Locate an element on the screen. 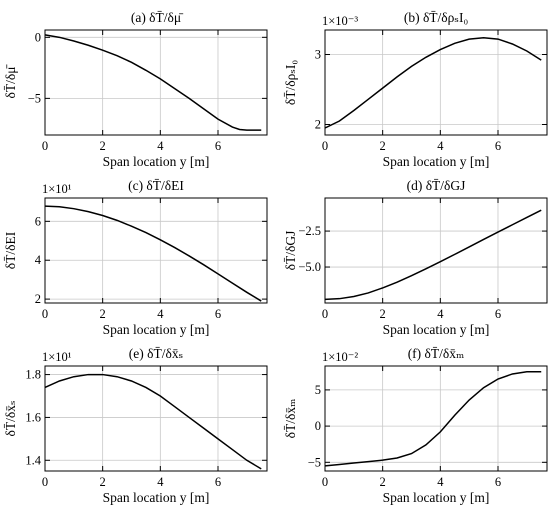 The image size is (550, 515). y-tick-label: 5 is located at coordinates (318, 390).